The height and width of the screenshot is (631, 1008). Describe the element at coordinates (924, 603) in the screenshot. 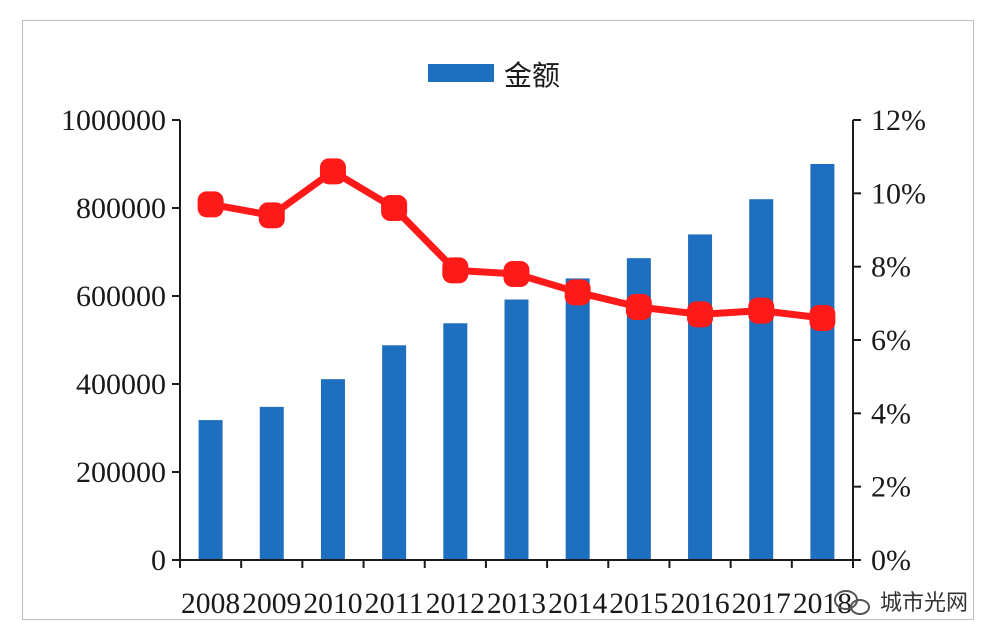

I see `watermark-text: 城市光网` at that location.